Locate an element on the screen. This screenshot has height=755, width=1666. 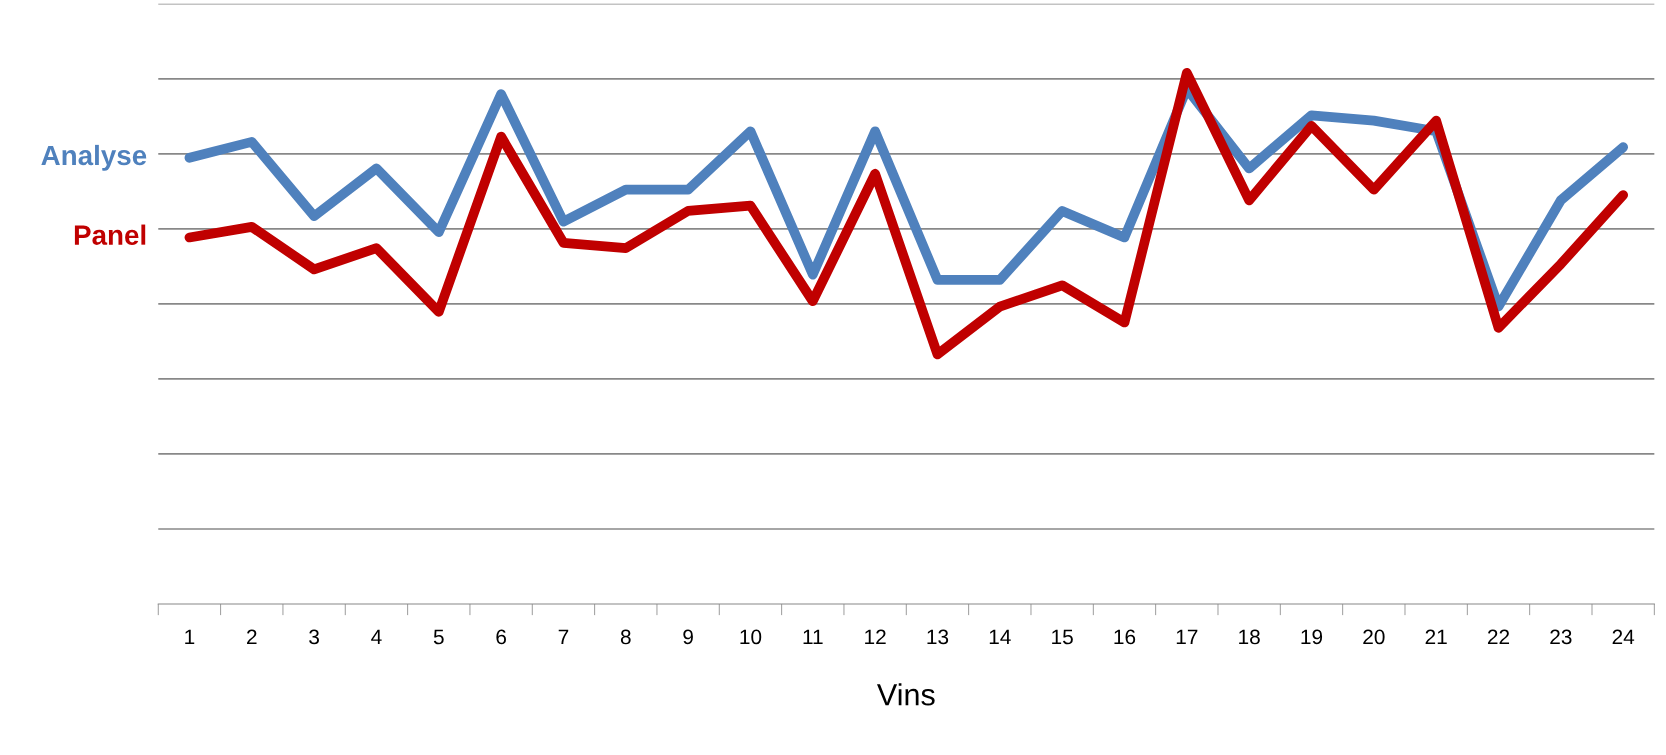
x-tick-label: 14 is located at coordinates (1000, 637).